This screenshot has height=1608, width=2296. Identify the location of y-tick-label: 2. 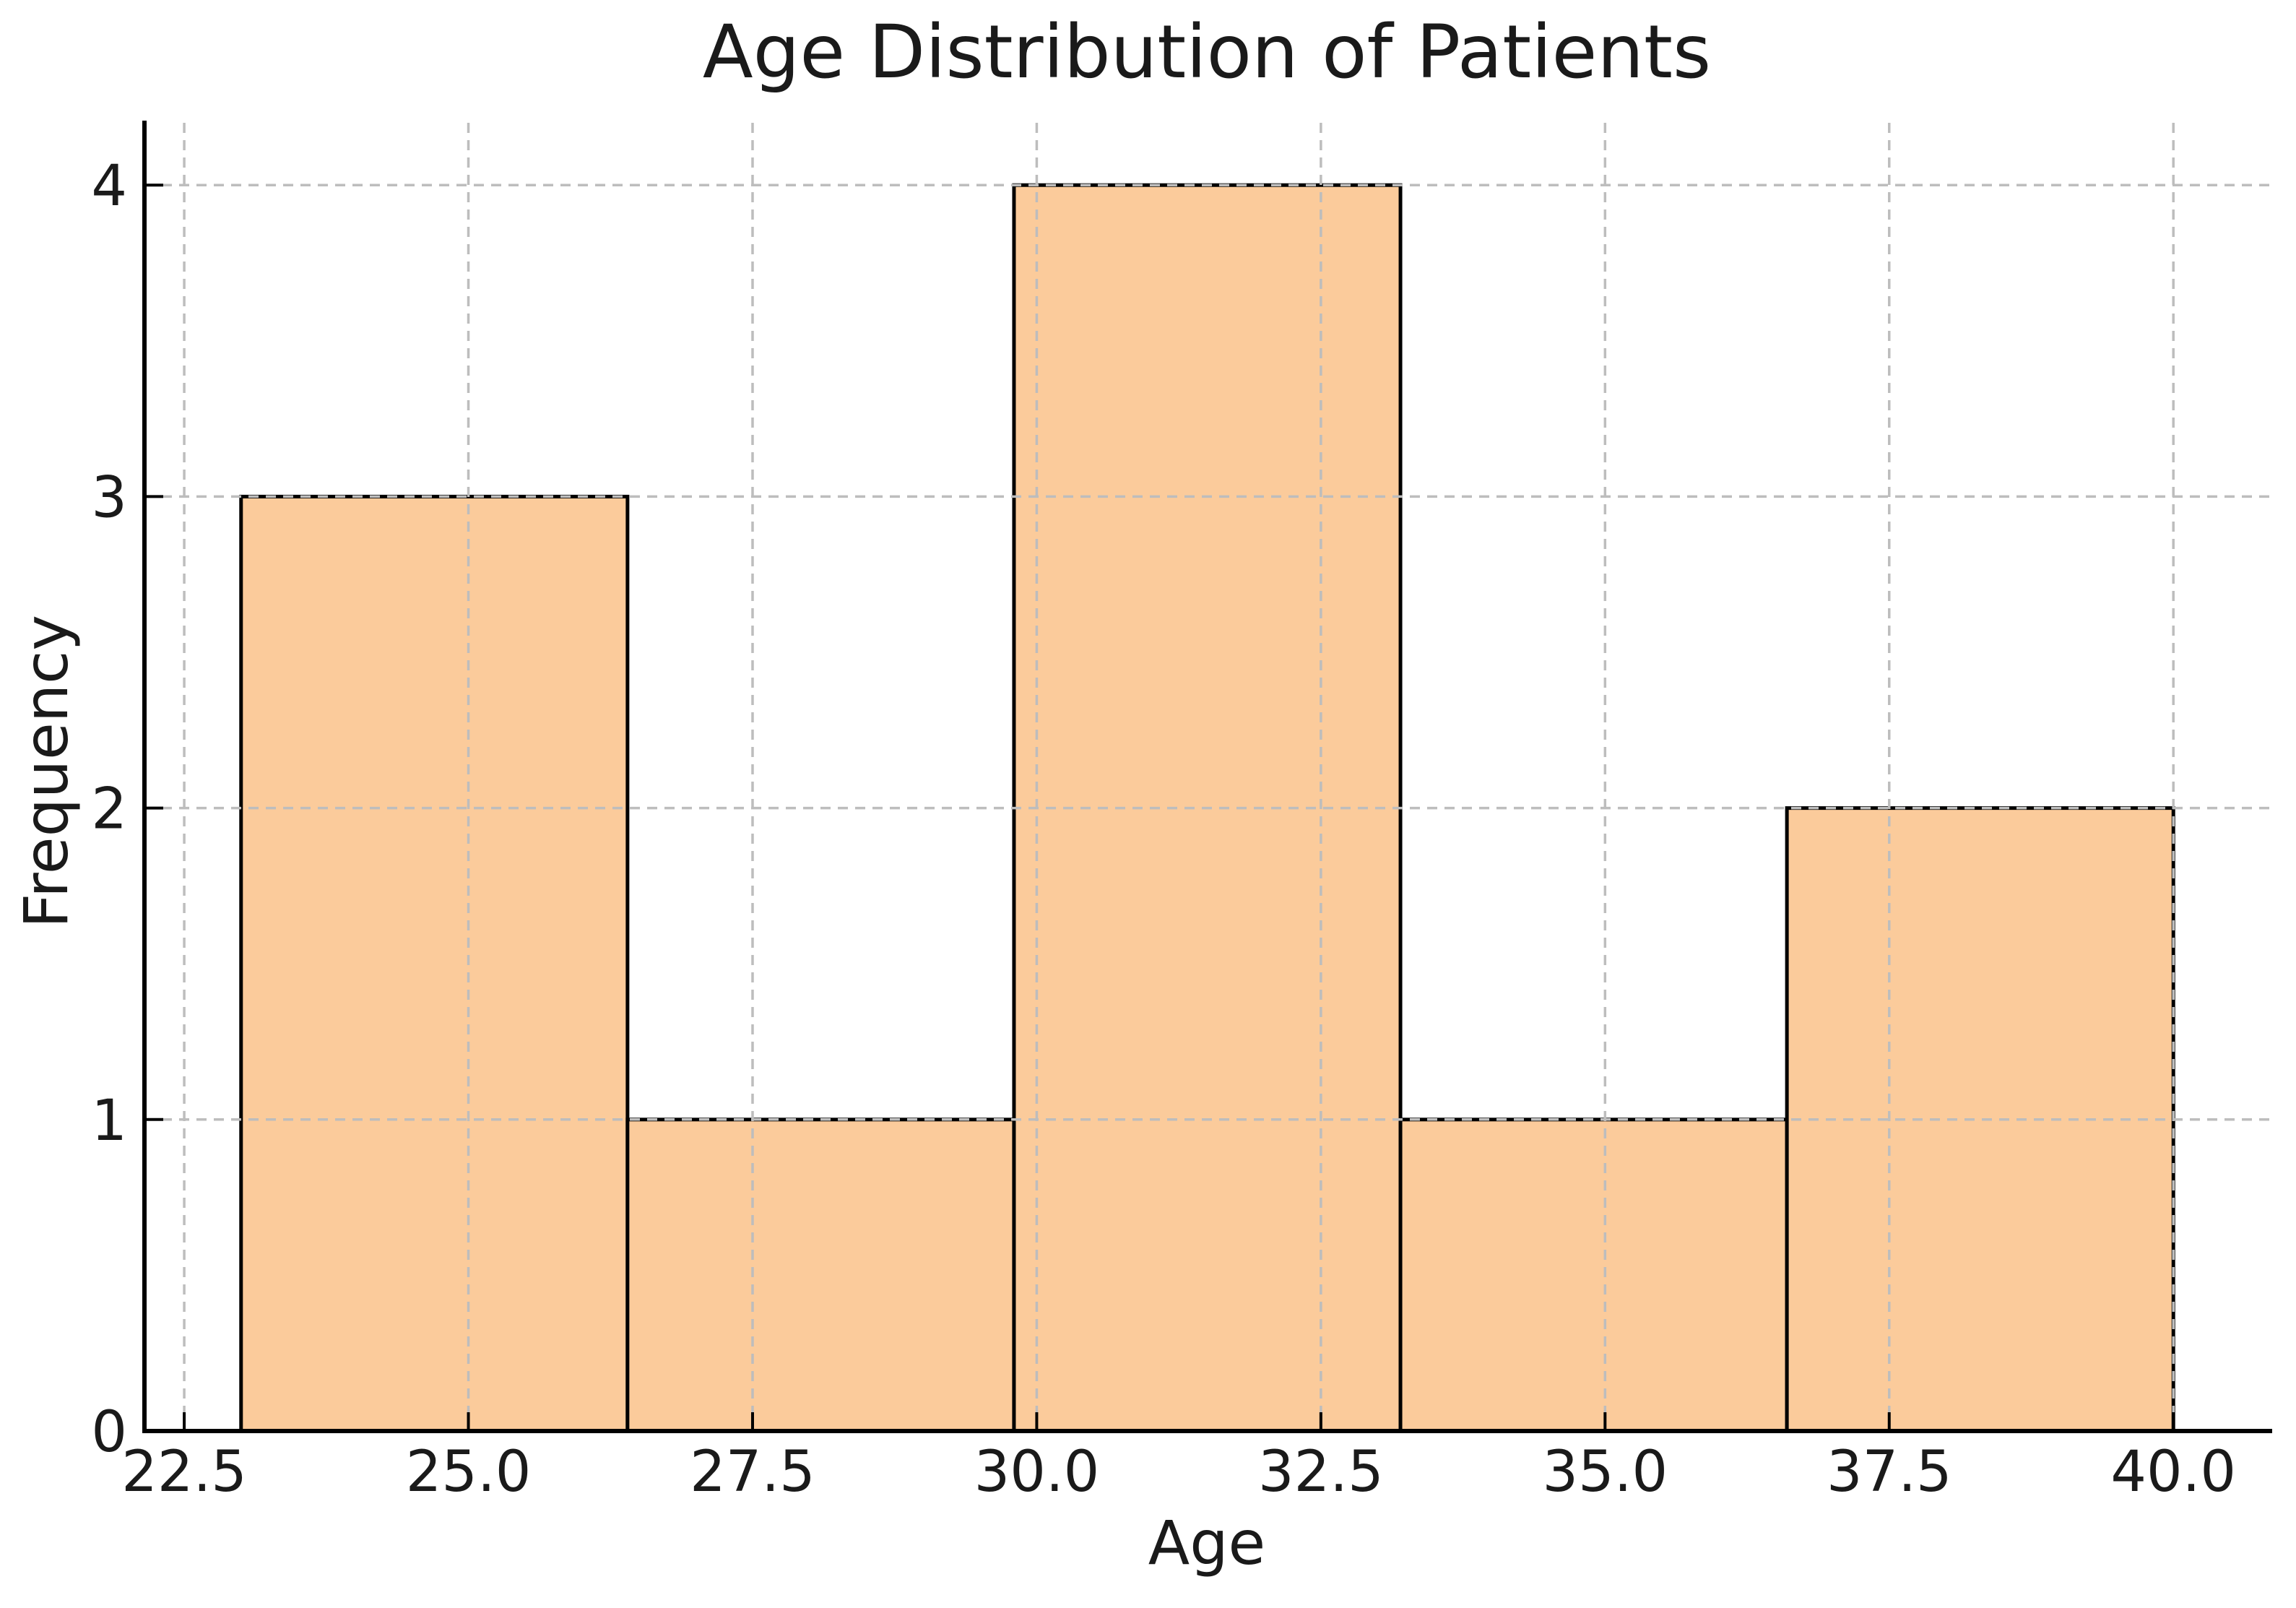
(109, 810).